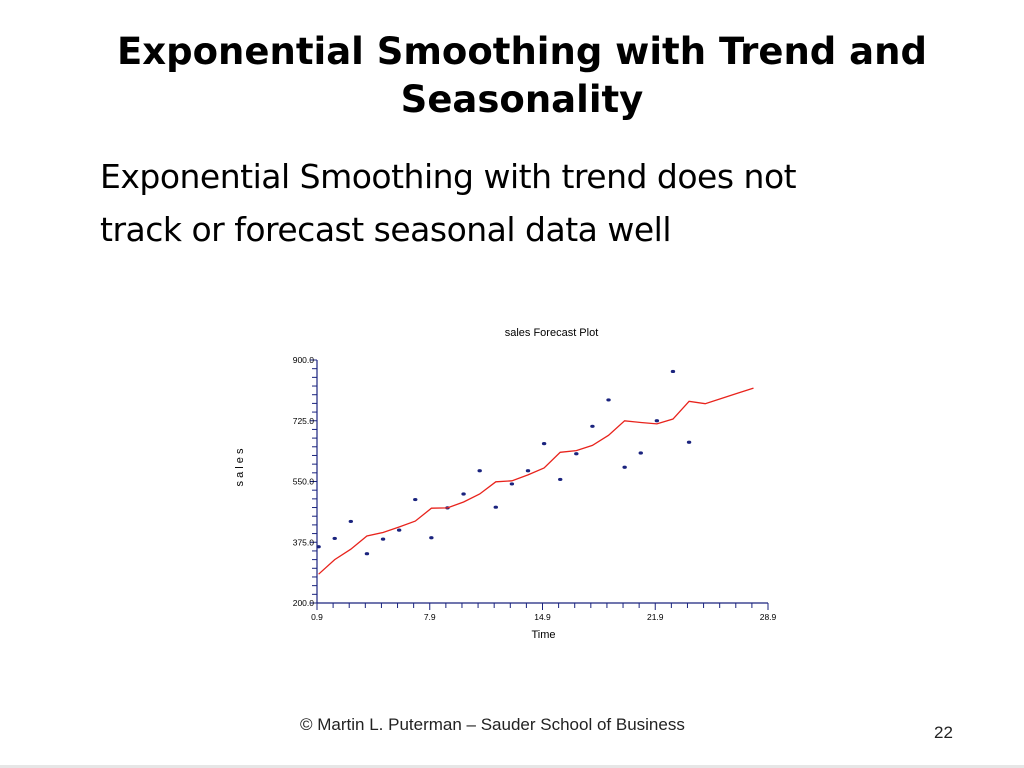 The image size is (1024, 768). Describe the element at coordinates (304, 603) in the screenshot. I see `y-tick-label: 200.0` at that location.